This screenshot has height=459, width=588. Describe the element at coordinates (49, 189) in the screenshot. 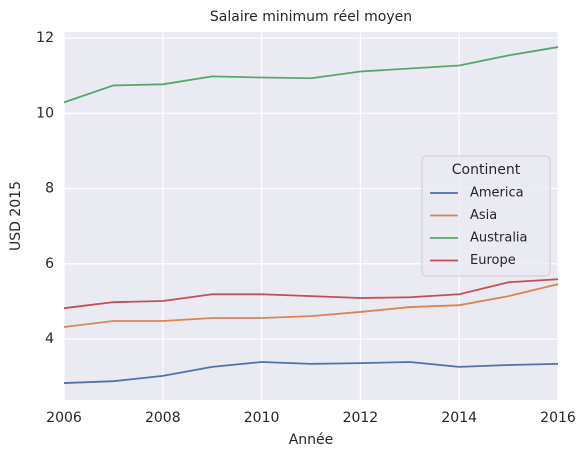

I see `y-tick-label: 8` at that location.